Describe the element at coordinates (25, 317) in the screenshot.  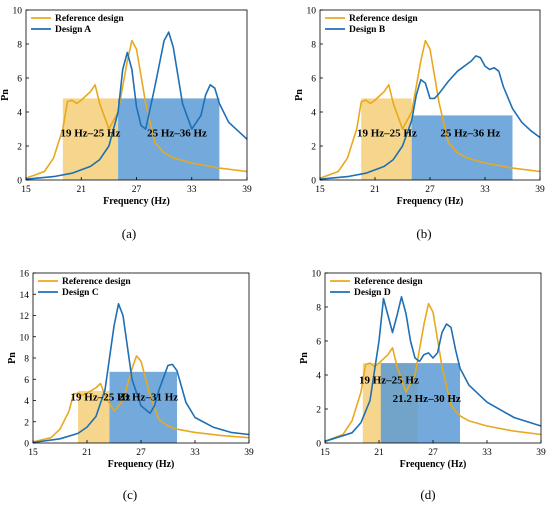
I see `y-tick-label: 12` at that location.